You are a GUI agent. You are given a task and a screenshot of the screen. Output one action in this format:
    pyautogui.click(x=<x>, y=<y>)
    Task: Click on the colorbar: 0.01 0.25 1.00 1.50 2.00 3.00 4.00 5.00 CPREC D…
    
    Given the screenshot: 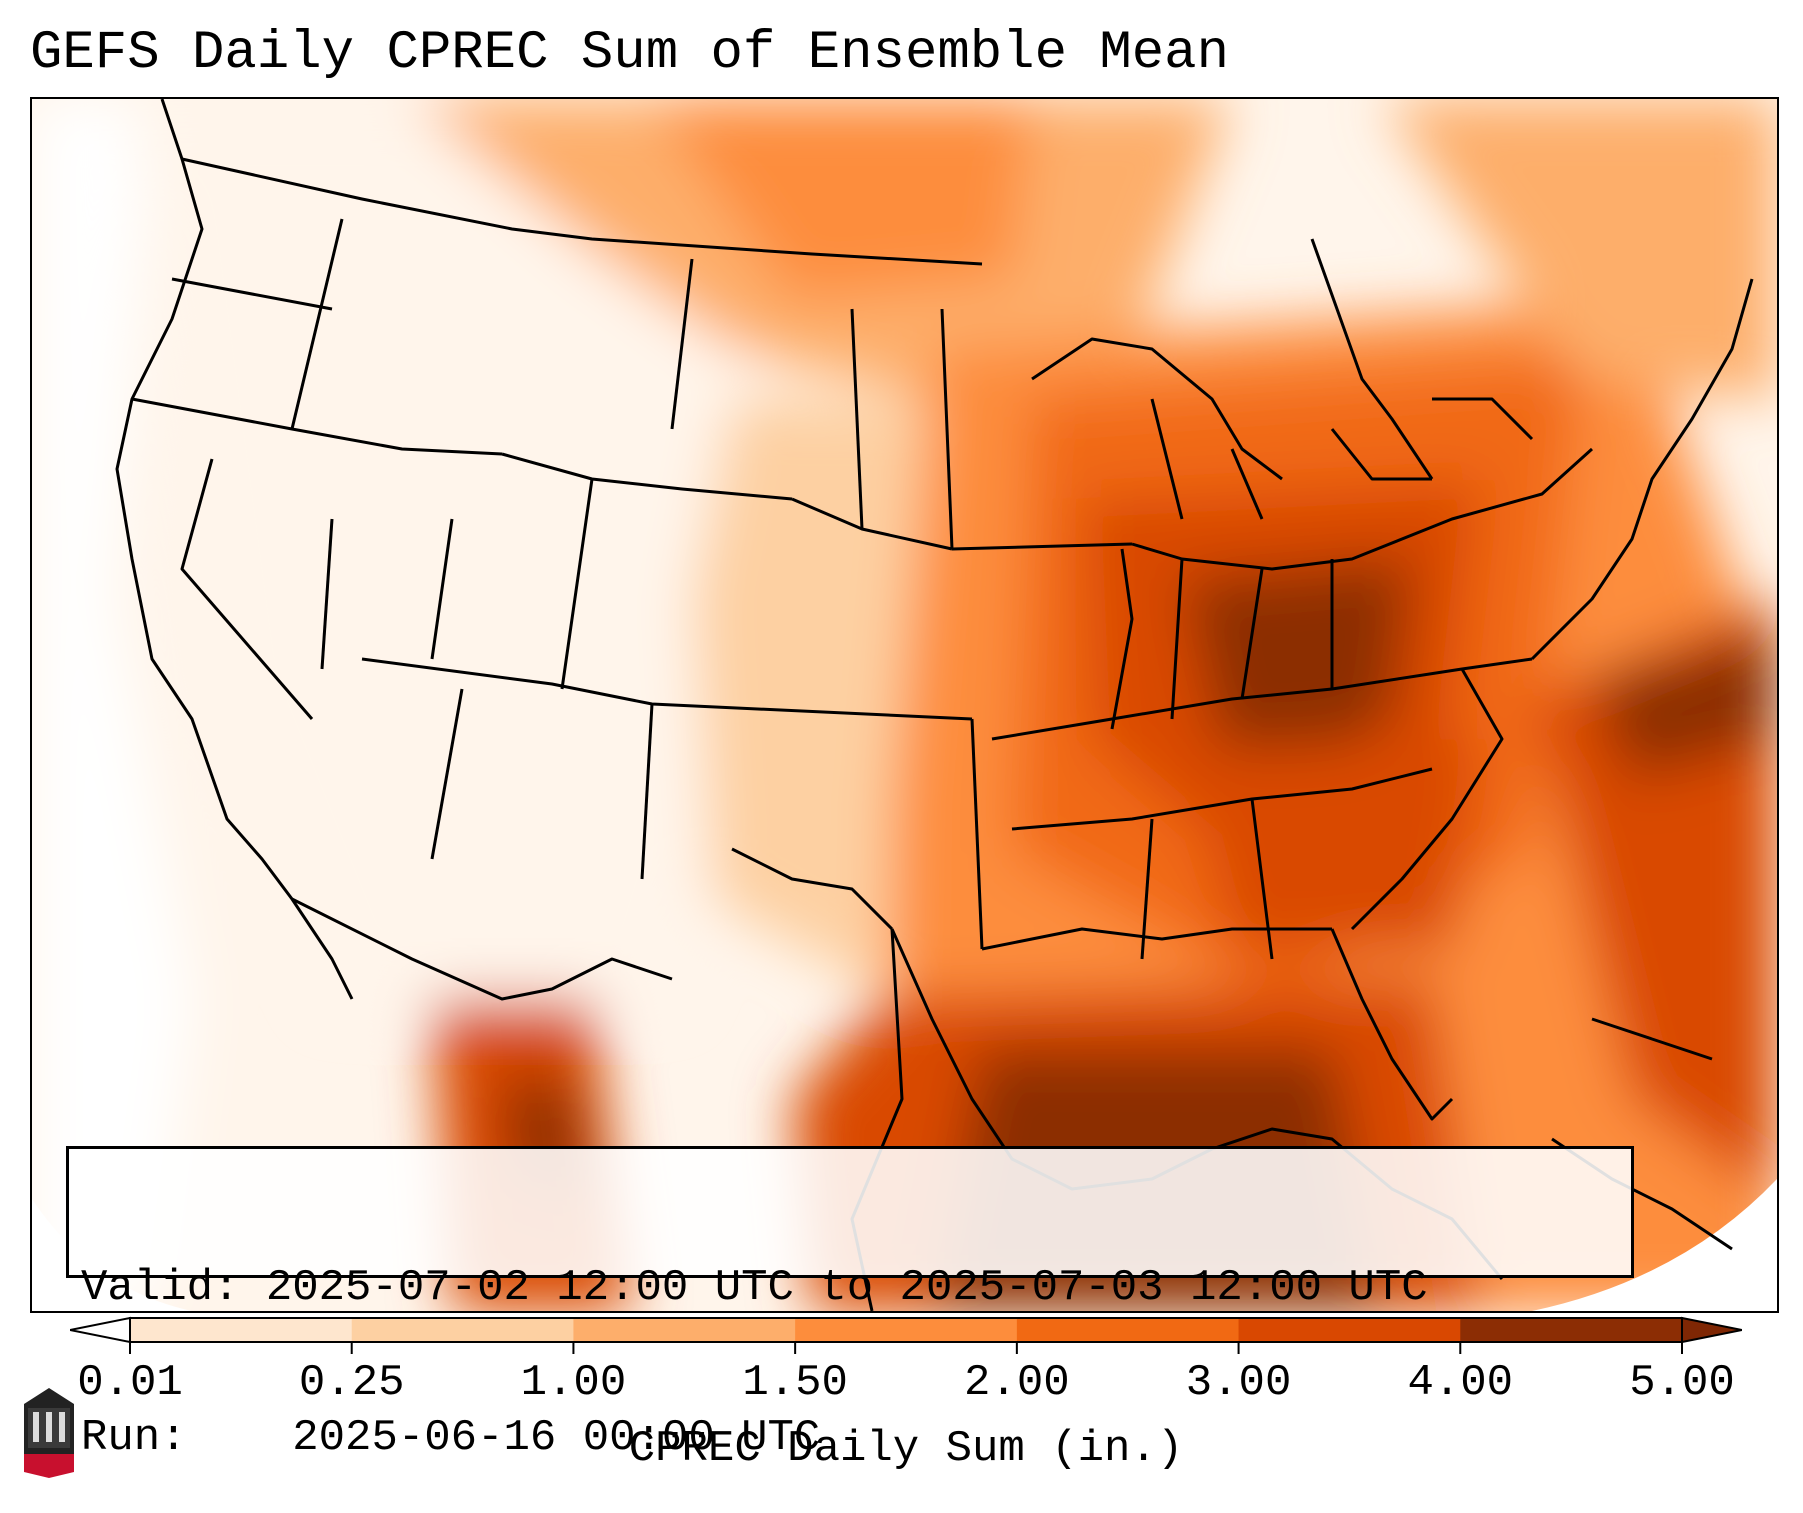 What is the action you would take?
    pyautogui.click(x=906, y=1394)
    